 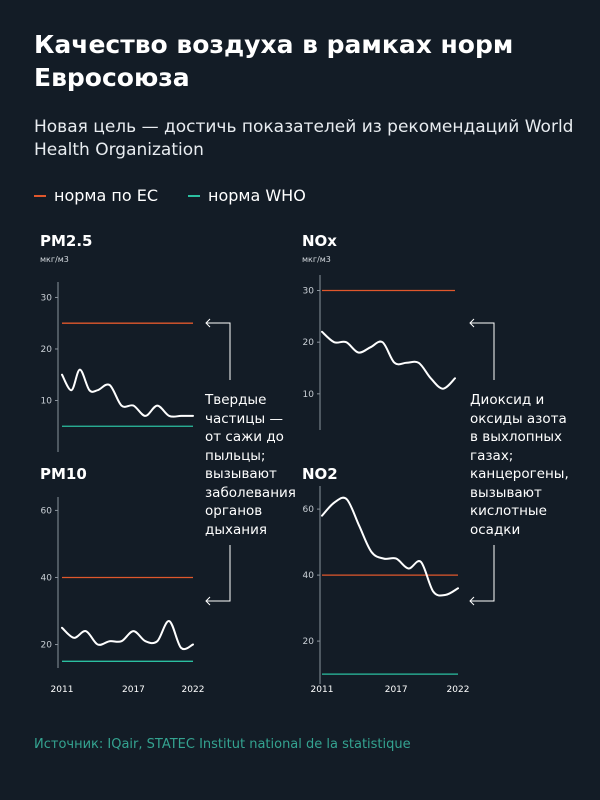 I want to click on chart-nox: NOx мкг/м3 10 20 30, so click(x=379, y=331).